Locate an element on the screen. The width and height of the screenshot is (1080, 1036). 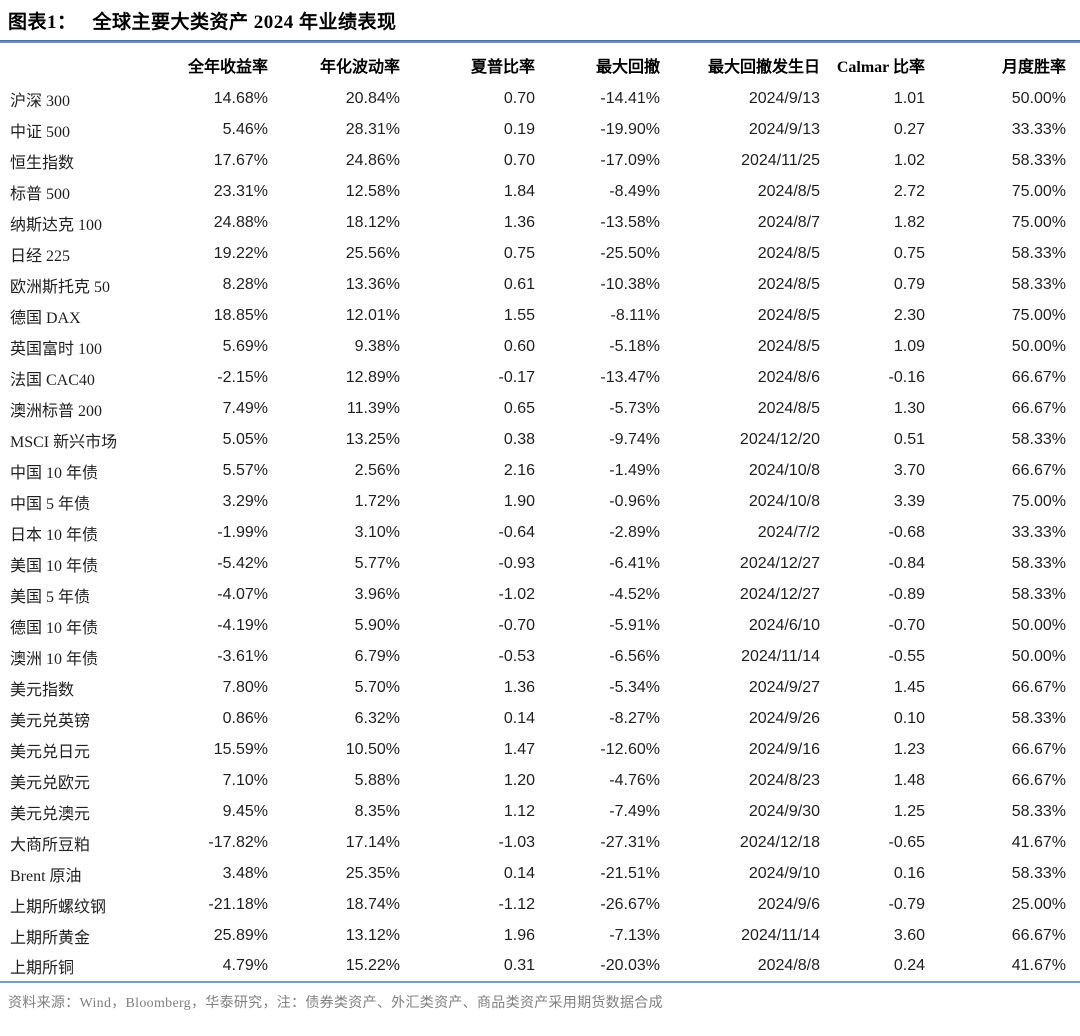
annual-return-header: 全年收益率 is located at coordinates (227, 67).